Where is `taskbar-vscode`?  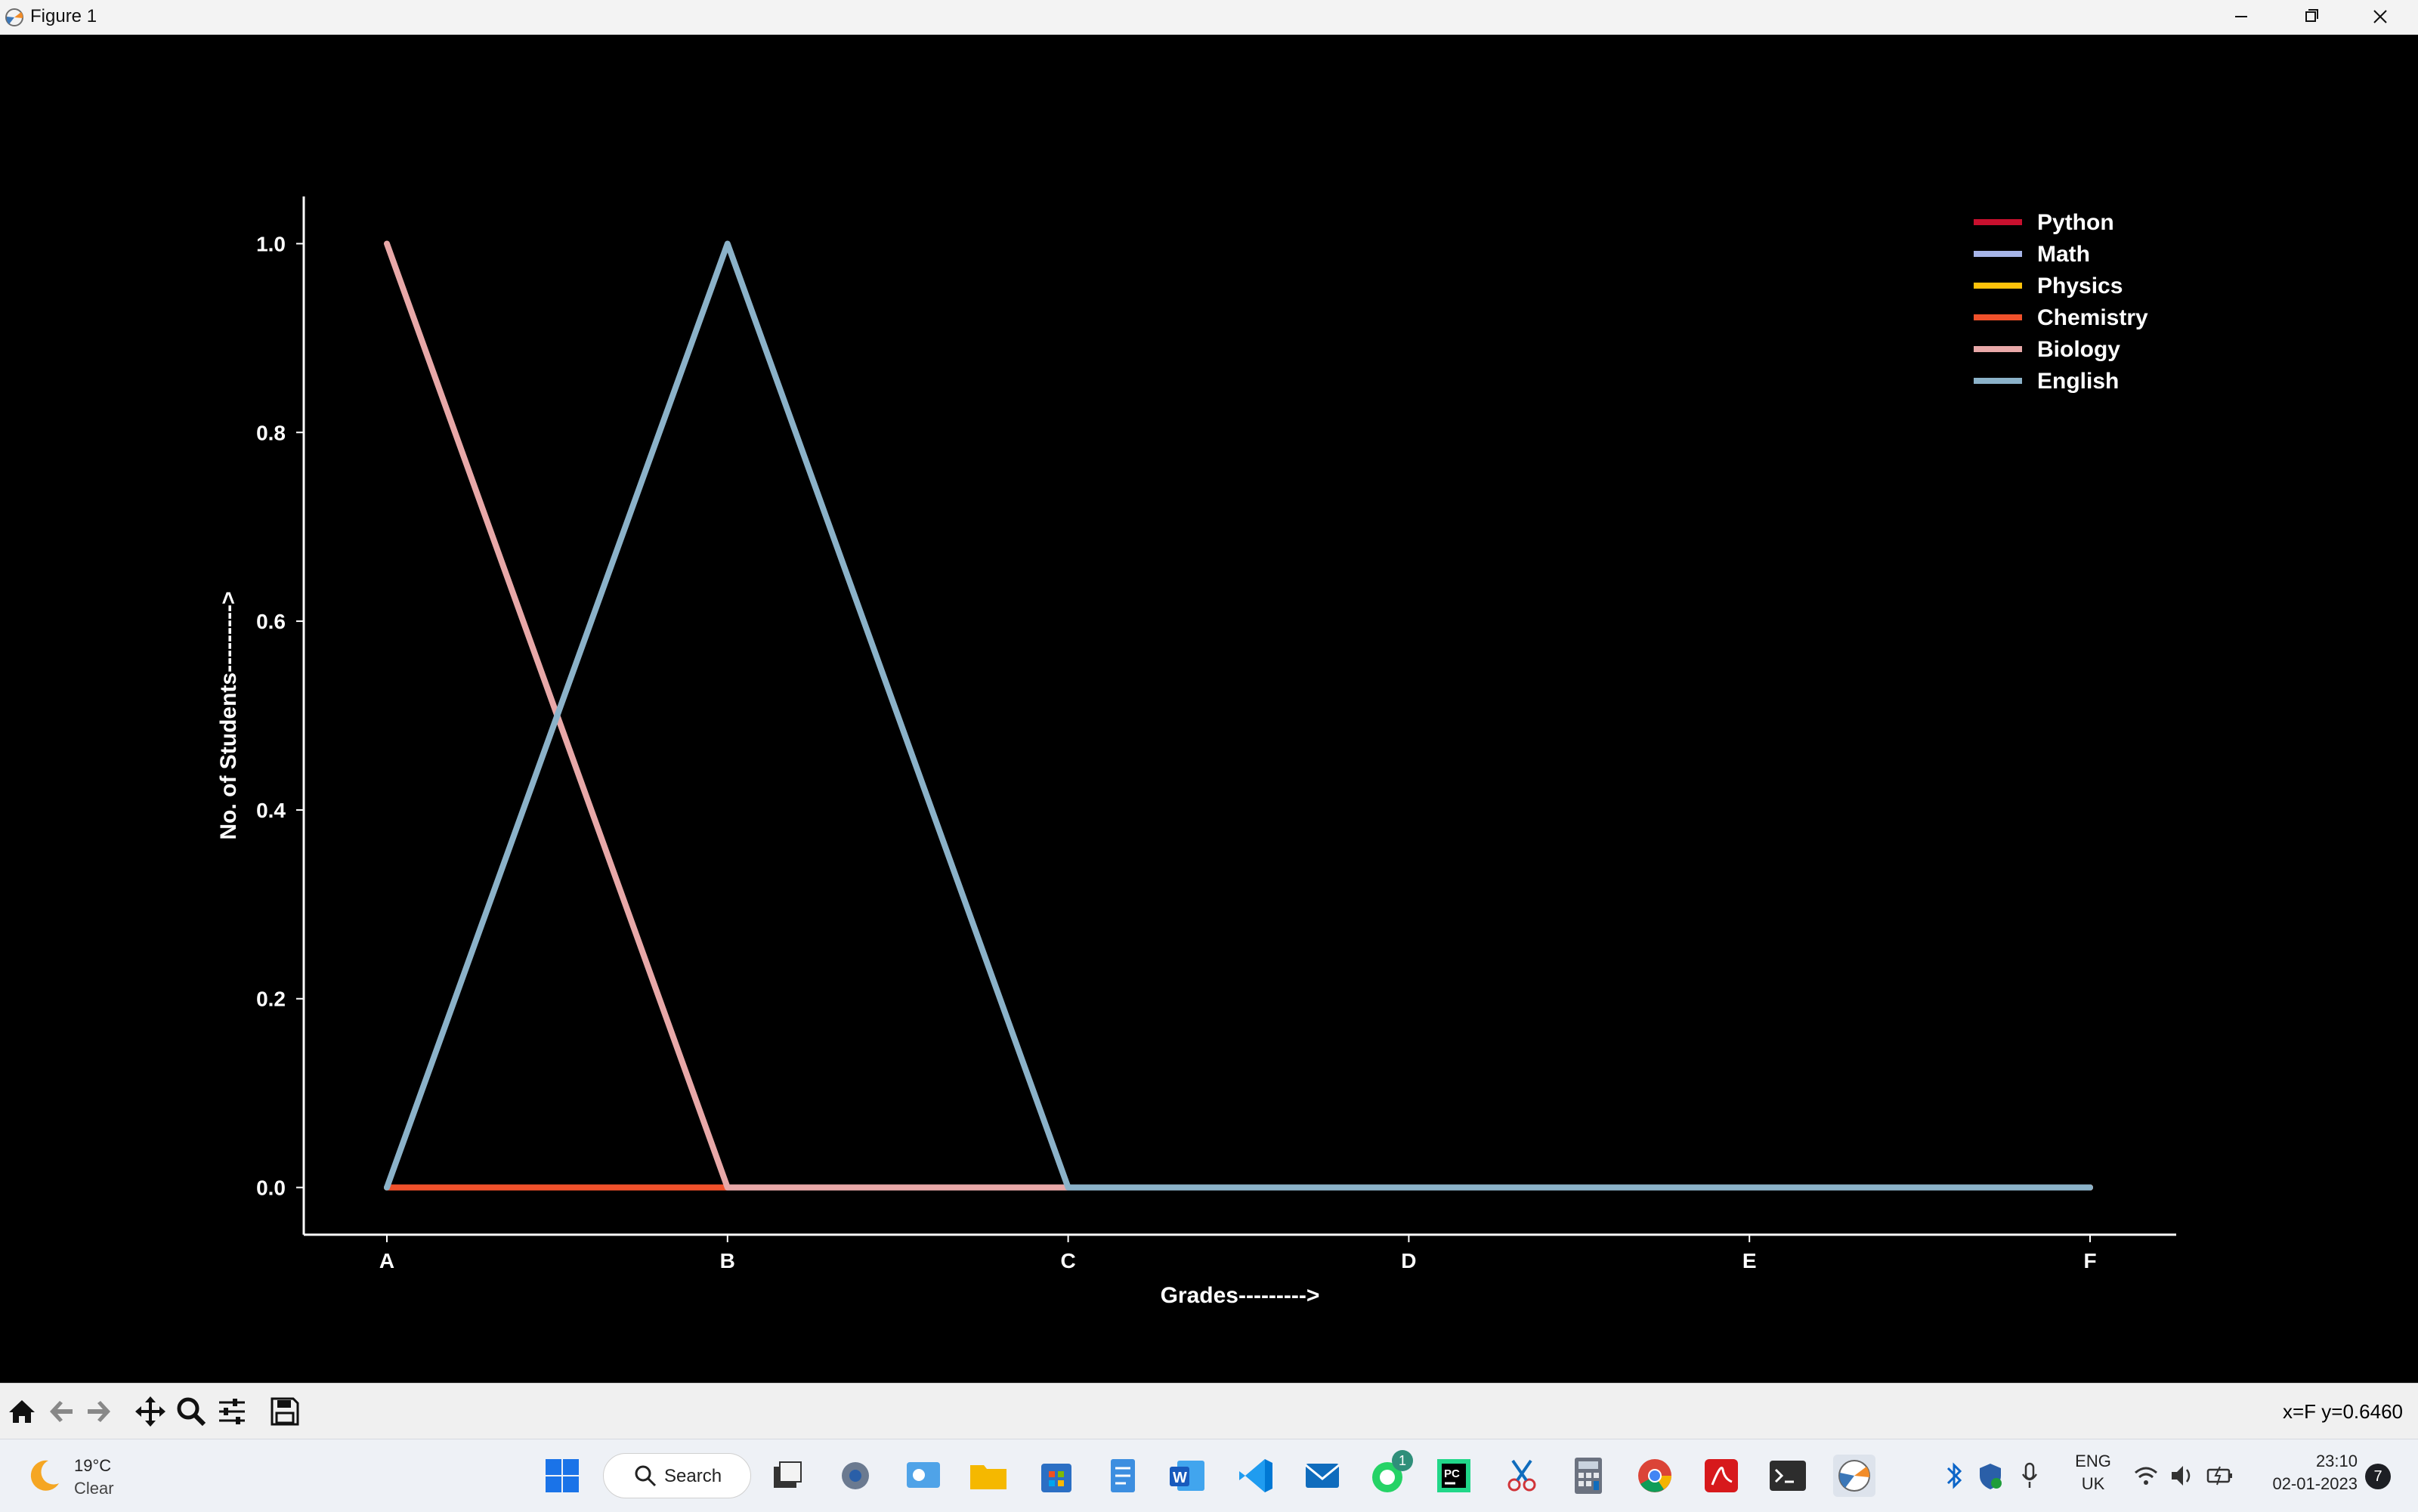 taskbar-vscode is located at coordinates (1256, 1476).